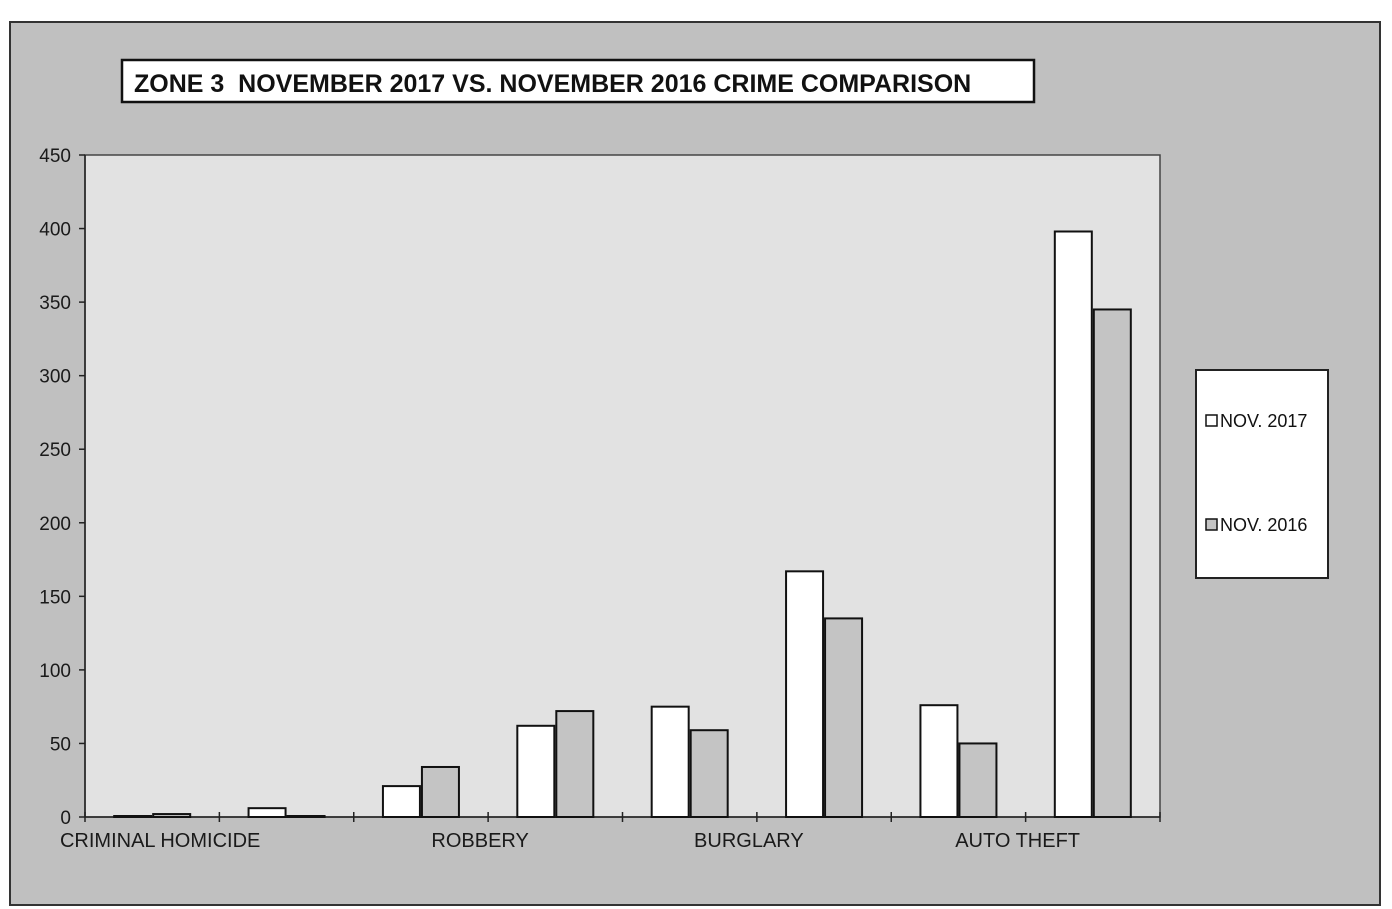 The height and width of the screenshot is (909, 1392). Describe the element at coordinates (1263, 525) in the screenshot. I see `legend-label-nov-2016: NOV. 2016` at that location.